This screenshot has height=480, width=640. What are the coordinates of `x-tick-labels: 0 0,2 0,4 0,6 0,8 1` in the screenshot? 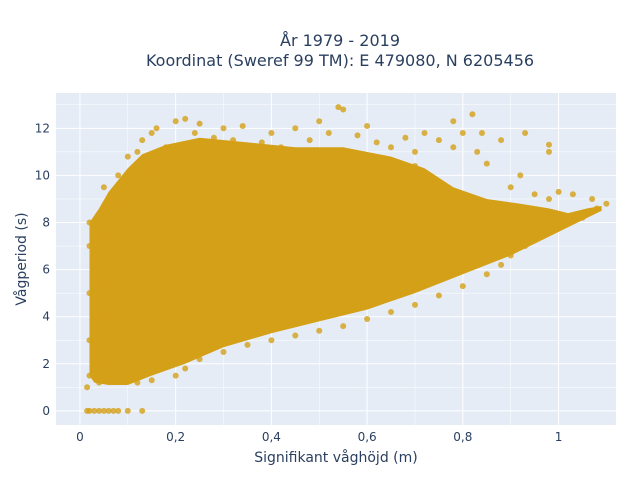 It's located at (319, 437).